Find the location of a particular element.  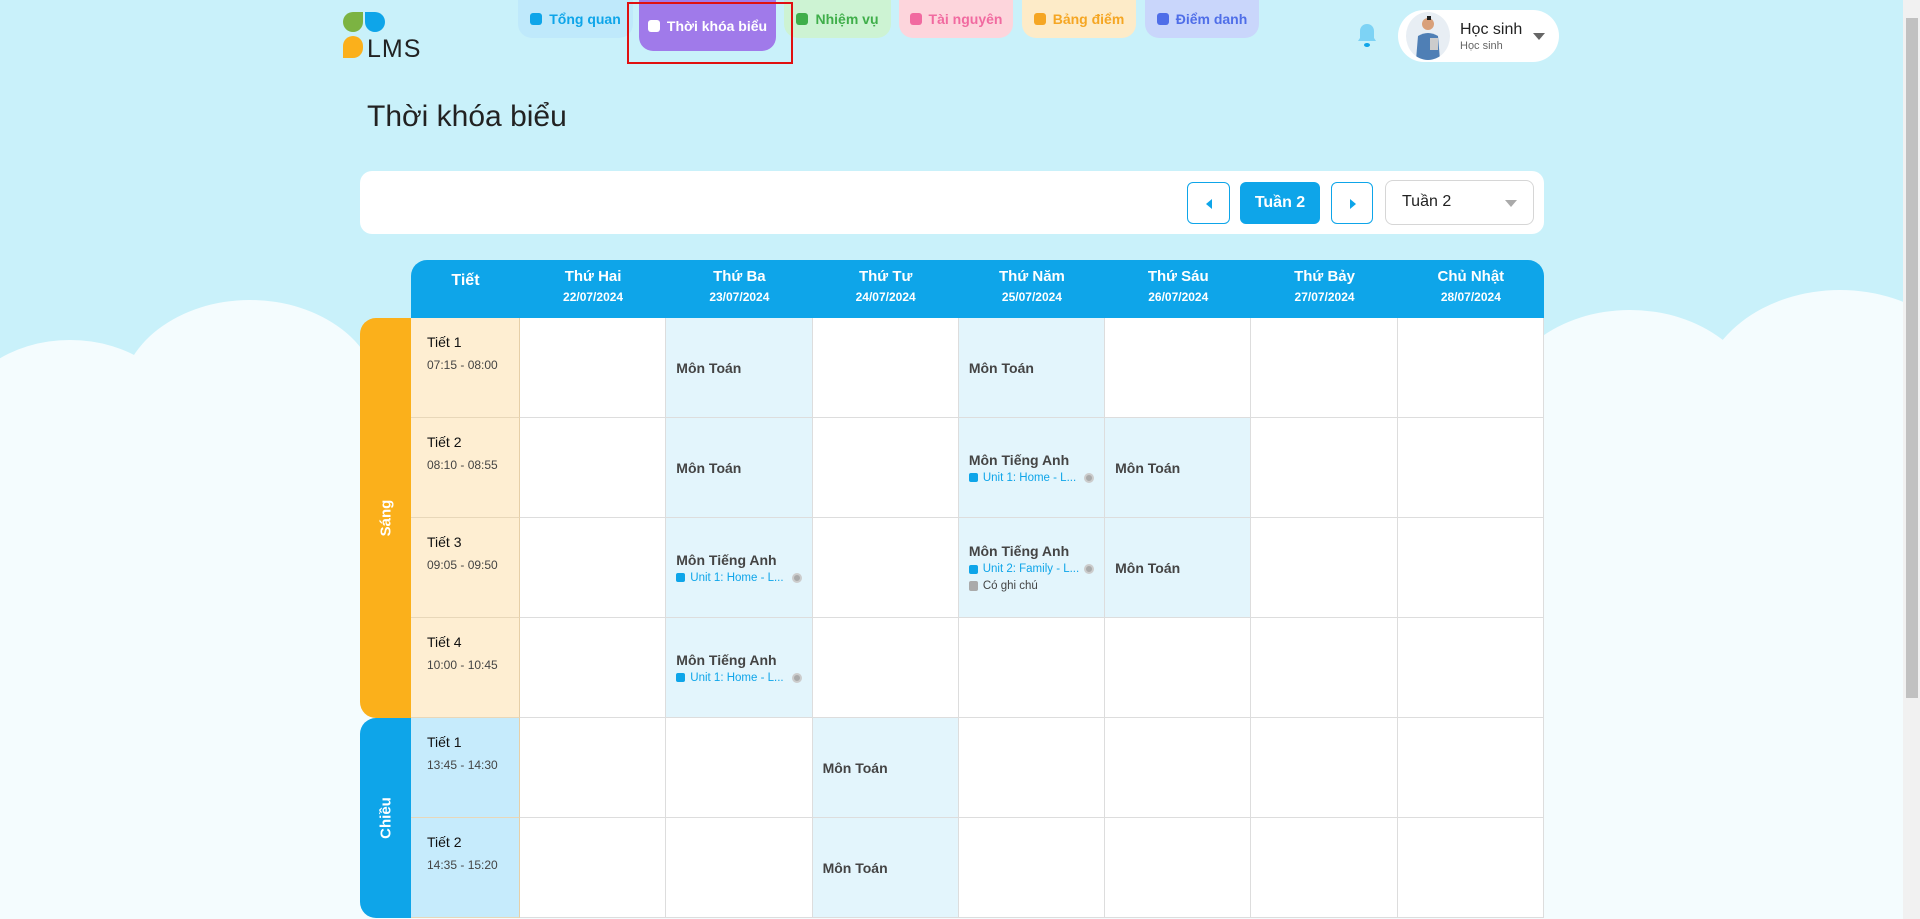

header-period: Tiết is located at coordinates (465, 280).